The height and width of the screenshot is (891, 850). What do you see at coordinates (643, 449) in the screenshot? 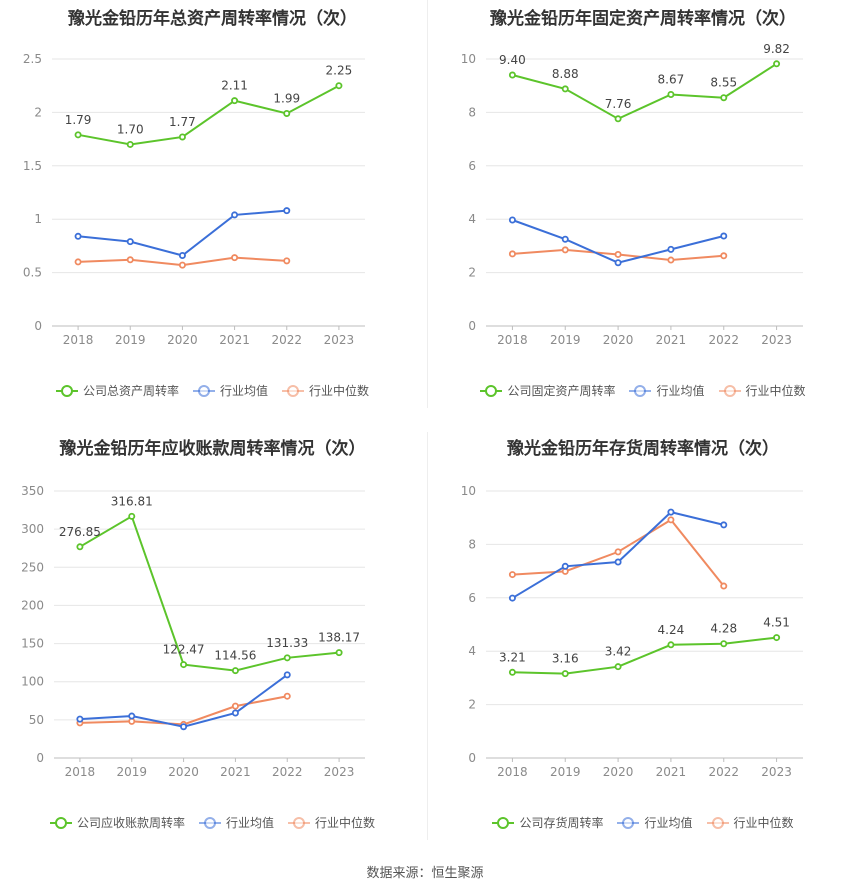
I see `chart-title: 豫光金铅历年存货周转率情况（次）` at bounding box center [643, 449].